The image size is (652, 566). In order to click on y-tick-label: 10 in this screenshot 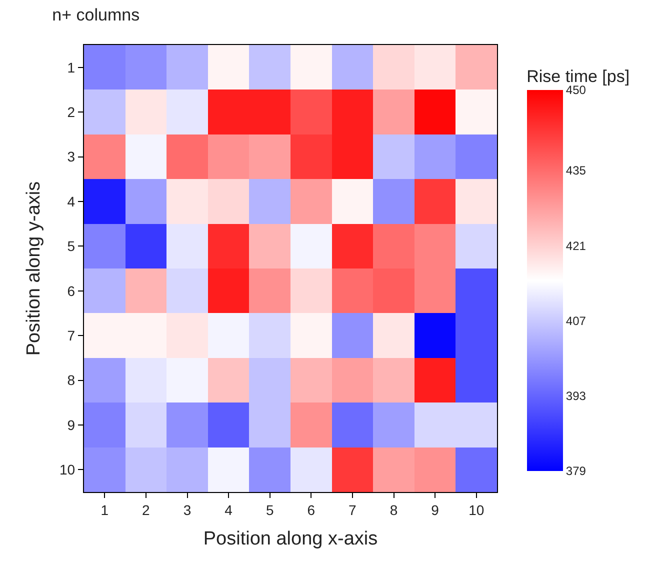, I will do `click(68, 470)`.